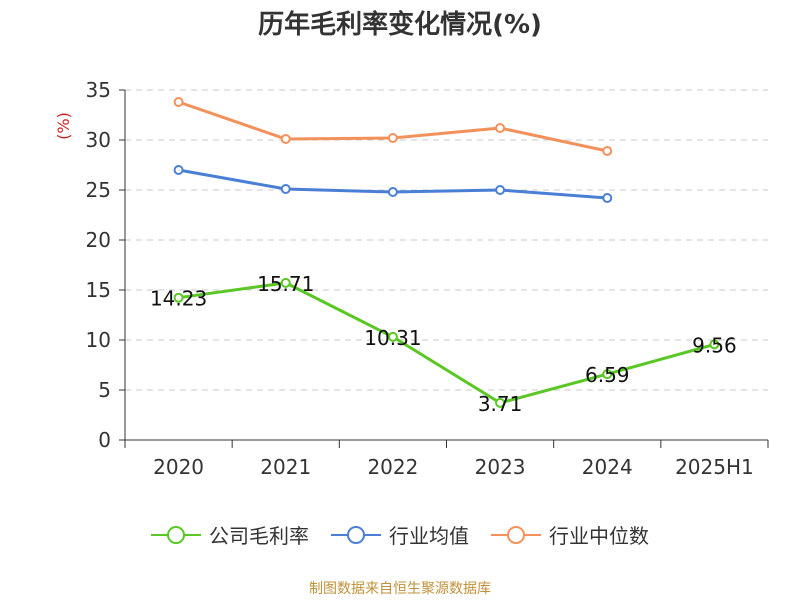 The width and height of the screenshot is (800, 600). I want to click on legend-label-industry-mean: 行业均值, so click(429, 536).